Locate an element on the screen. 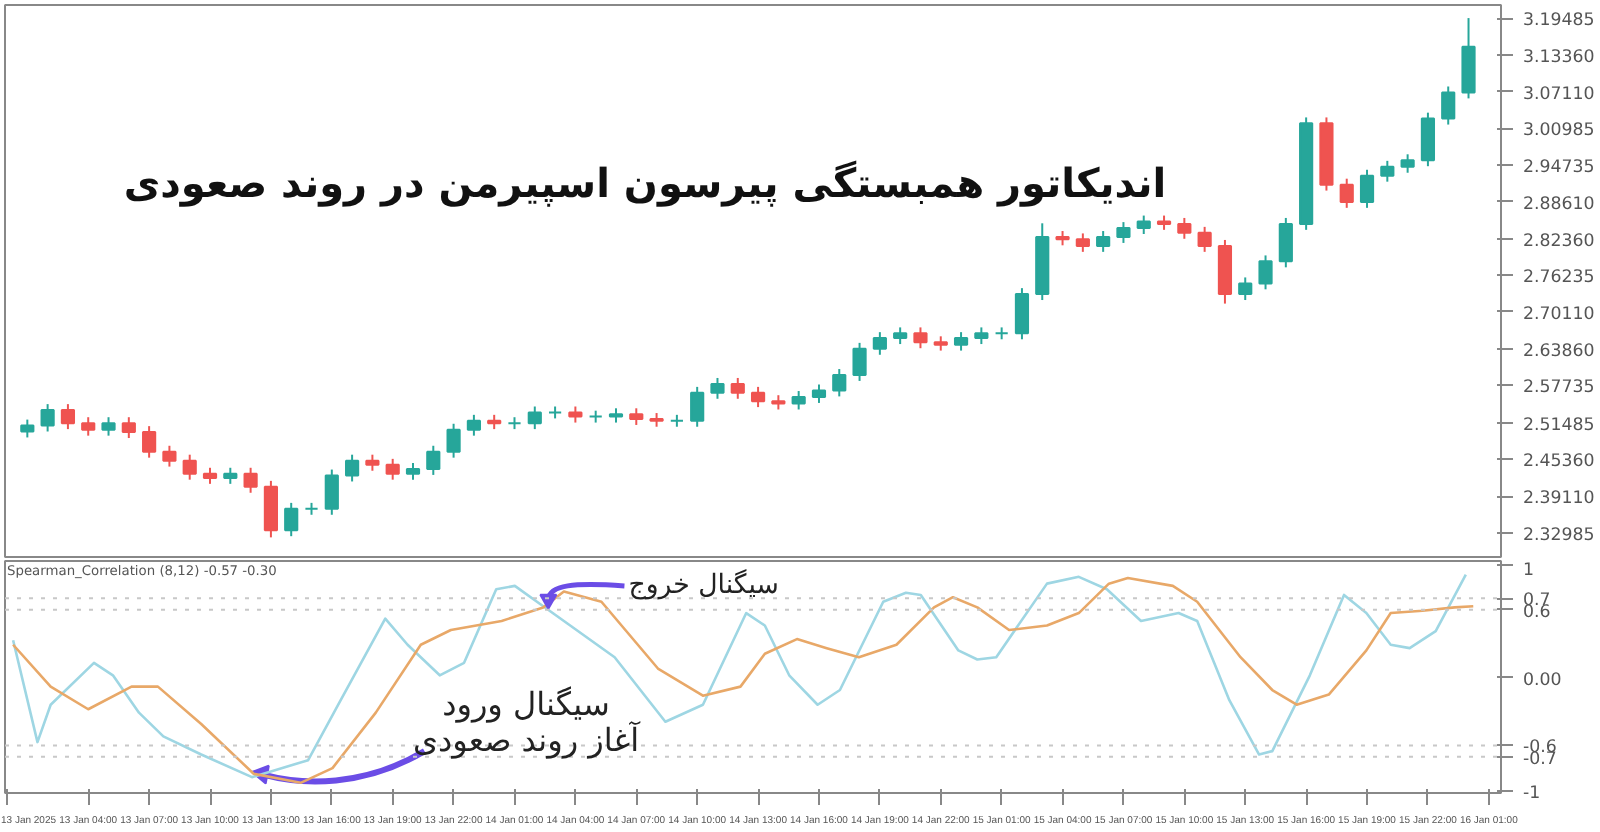 The image size is (1600, 832). y-tick-label: 2.70110 is located at coordinates (1559, 314).